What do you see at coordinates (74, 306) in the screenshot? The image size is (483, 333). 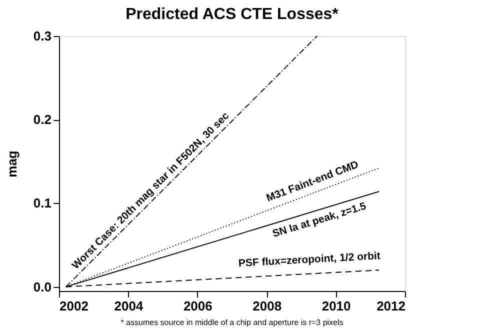 I see `x-tick-label: 2002` at bounding box center [74, 306].